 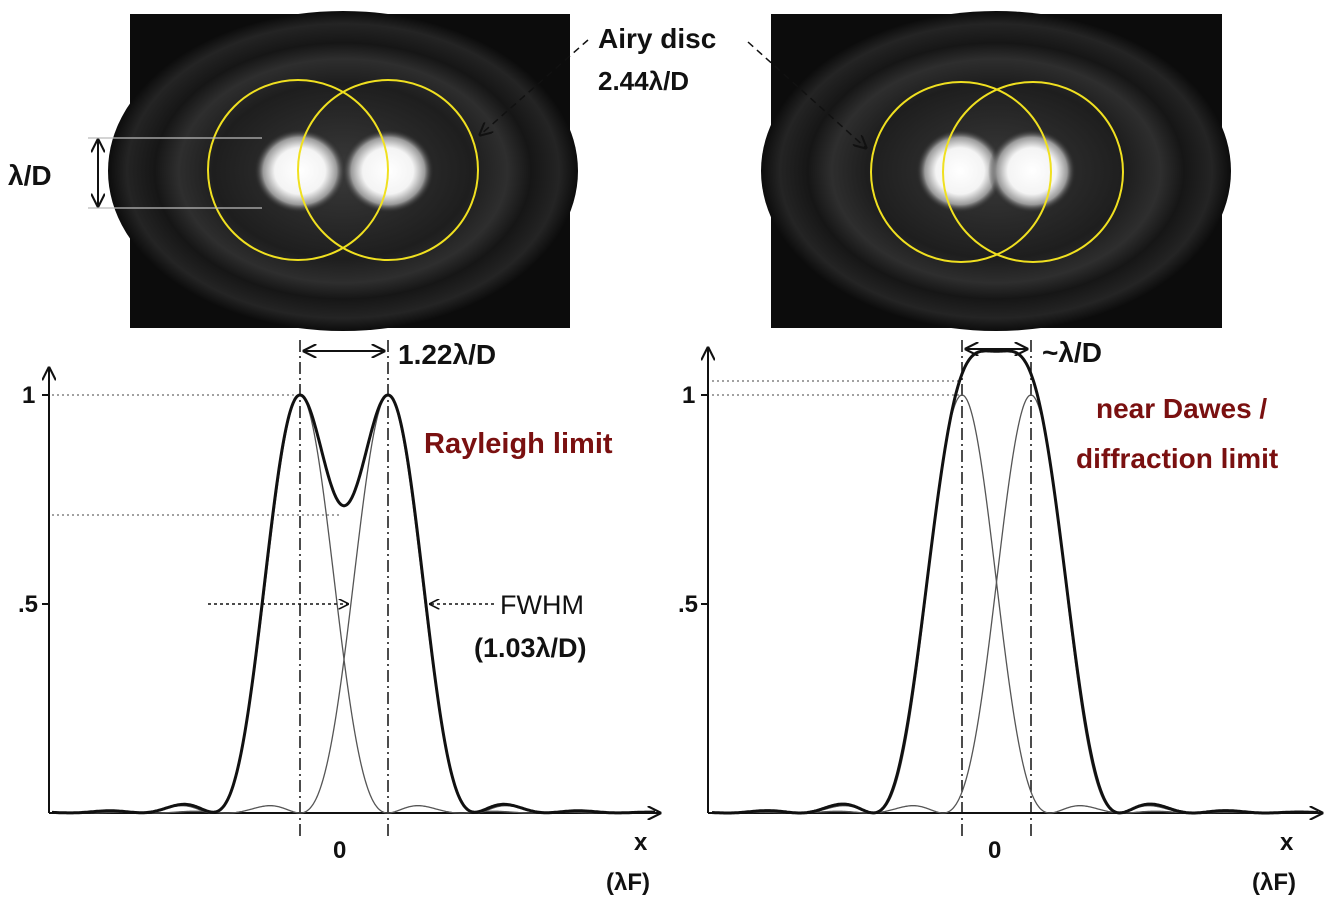 I want to click on airy-arrow-right, so click(x=806, y=94).